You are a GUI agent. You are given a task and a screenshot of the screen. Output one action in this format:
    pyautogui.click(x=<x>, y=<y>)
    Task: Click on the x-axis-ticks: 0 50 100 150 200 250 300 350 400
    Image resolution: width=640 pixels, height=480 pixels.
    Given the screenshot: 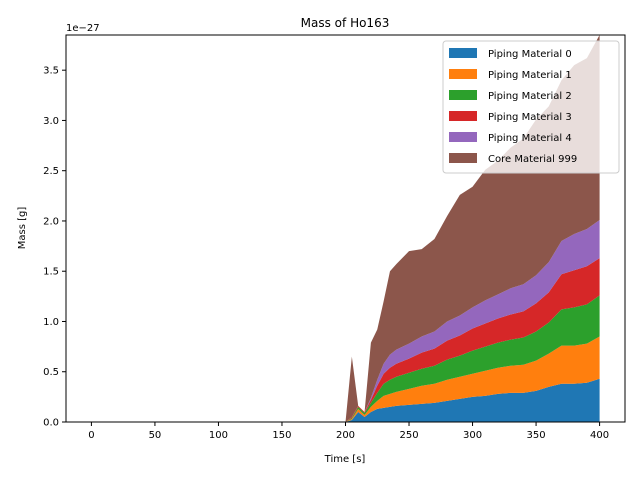 What is the action you would take?
    pyautogui.click(x=348, y=431)
    